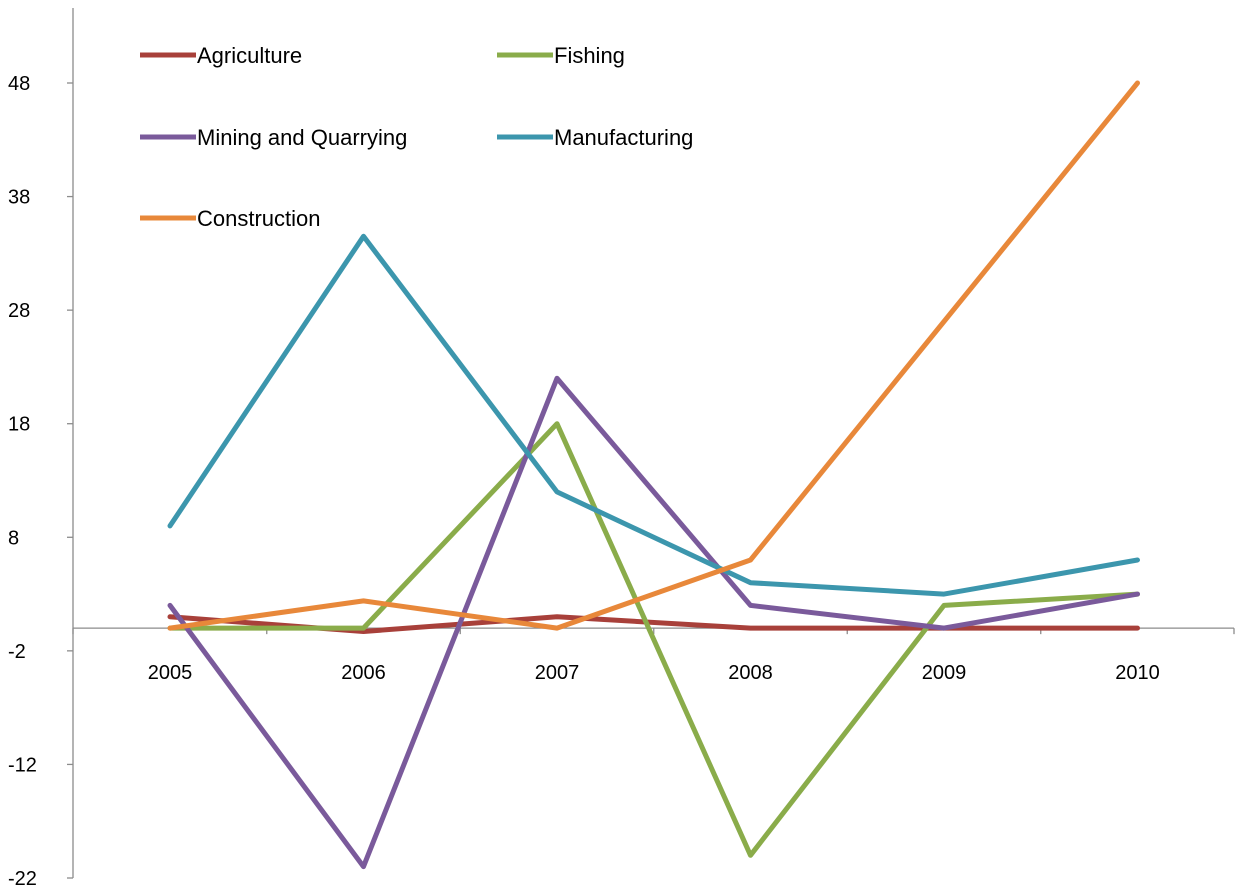  I want to click on y-tick-label: -22, so click(22, 877).